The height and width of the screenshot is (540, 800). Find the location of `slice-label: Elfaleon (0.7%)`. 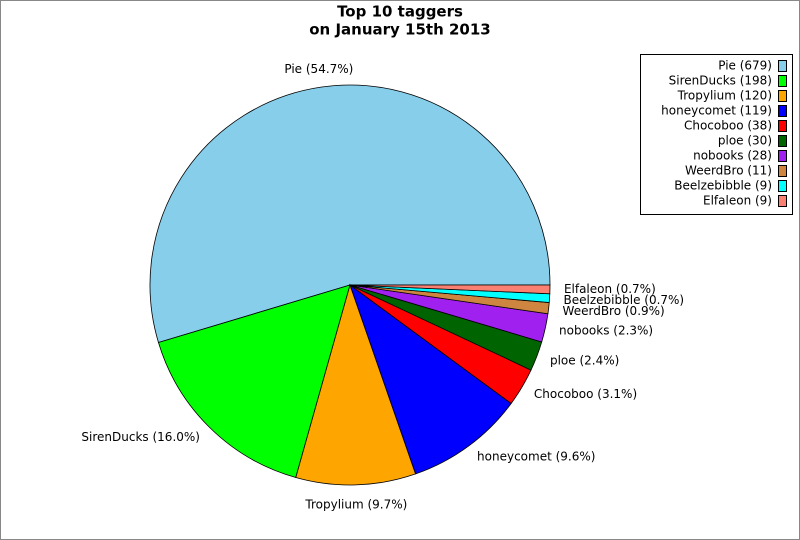

slice-label: Elfaleon (0.7%) is located at coordinates (610, 289).